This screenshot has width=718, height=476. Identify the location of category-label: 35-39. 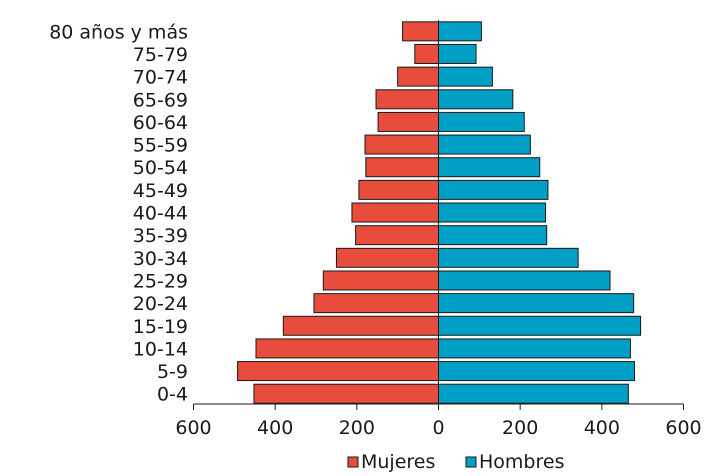
(160, 236).